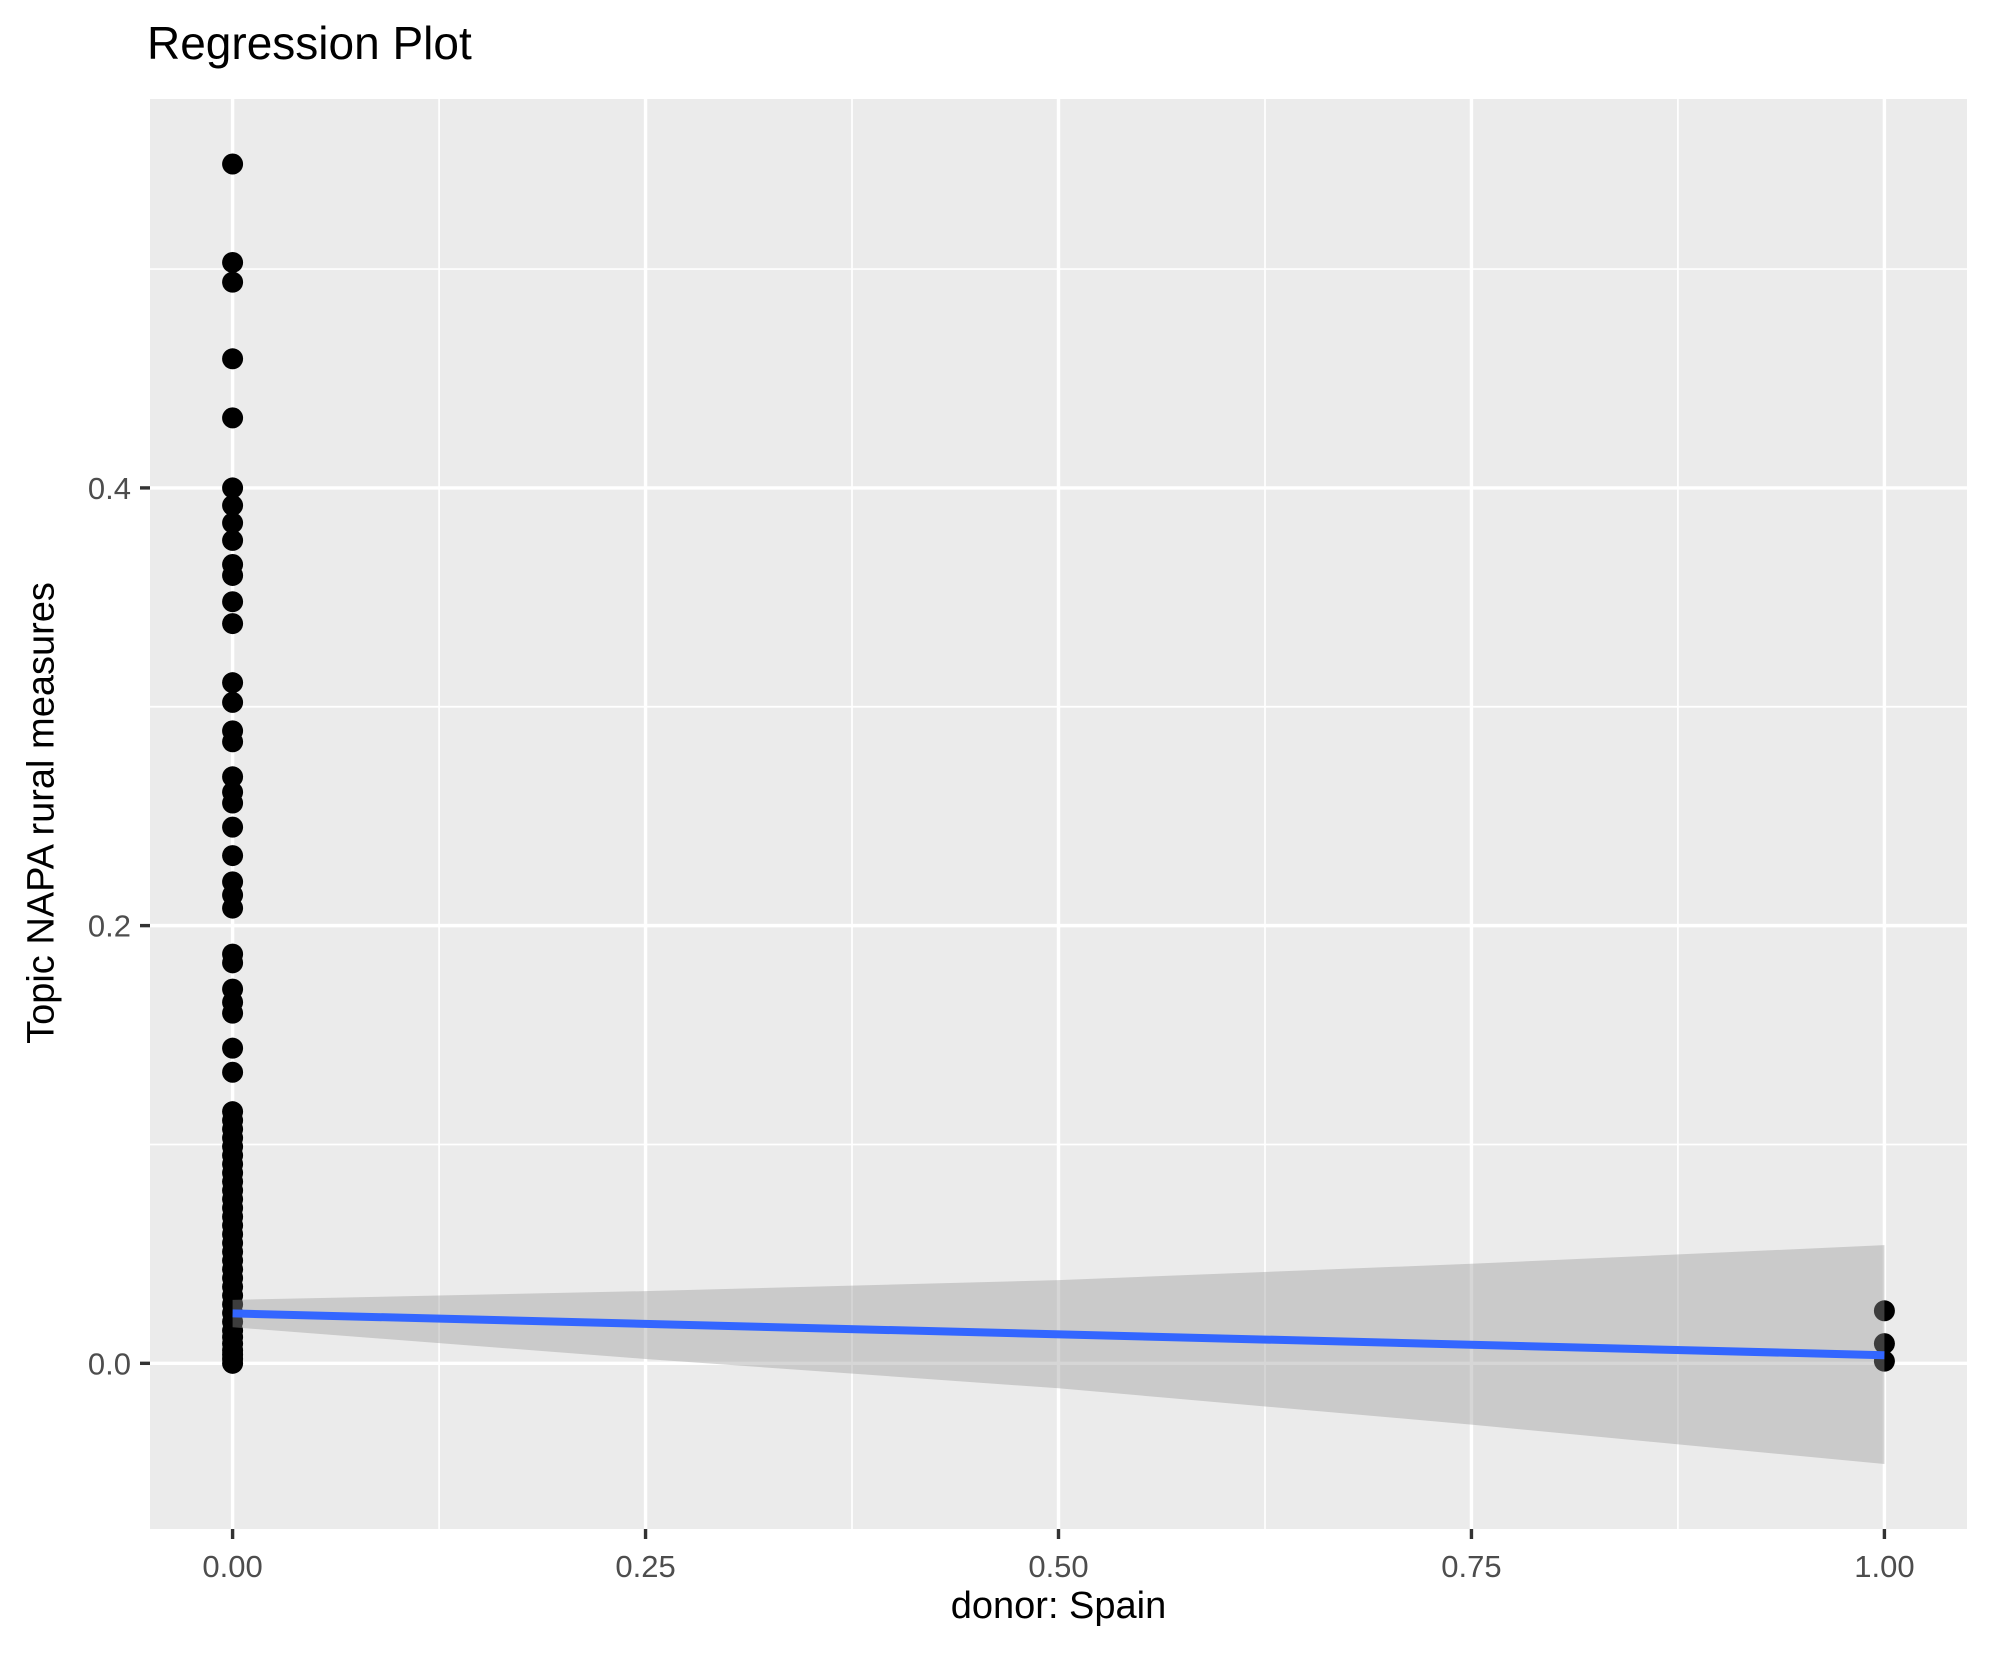 Image resolution: width=1990 pixels, height=1665 pixels. Describe the element at coordinates (1058, 1334) in the screenshot. I see `regression-line` at that location.